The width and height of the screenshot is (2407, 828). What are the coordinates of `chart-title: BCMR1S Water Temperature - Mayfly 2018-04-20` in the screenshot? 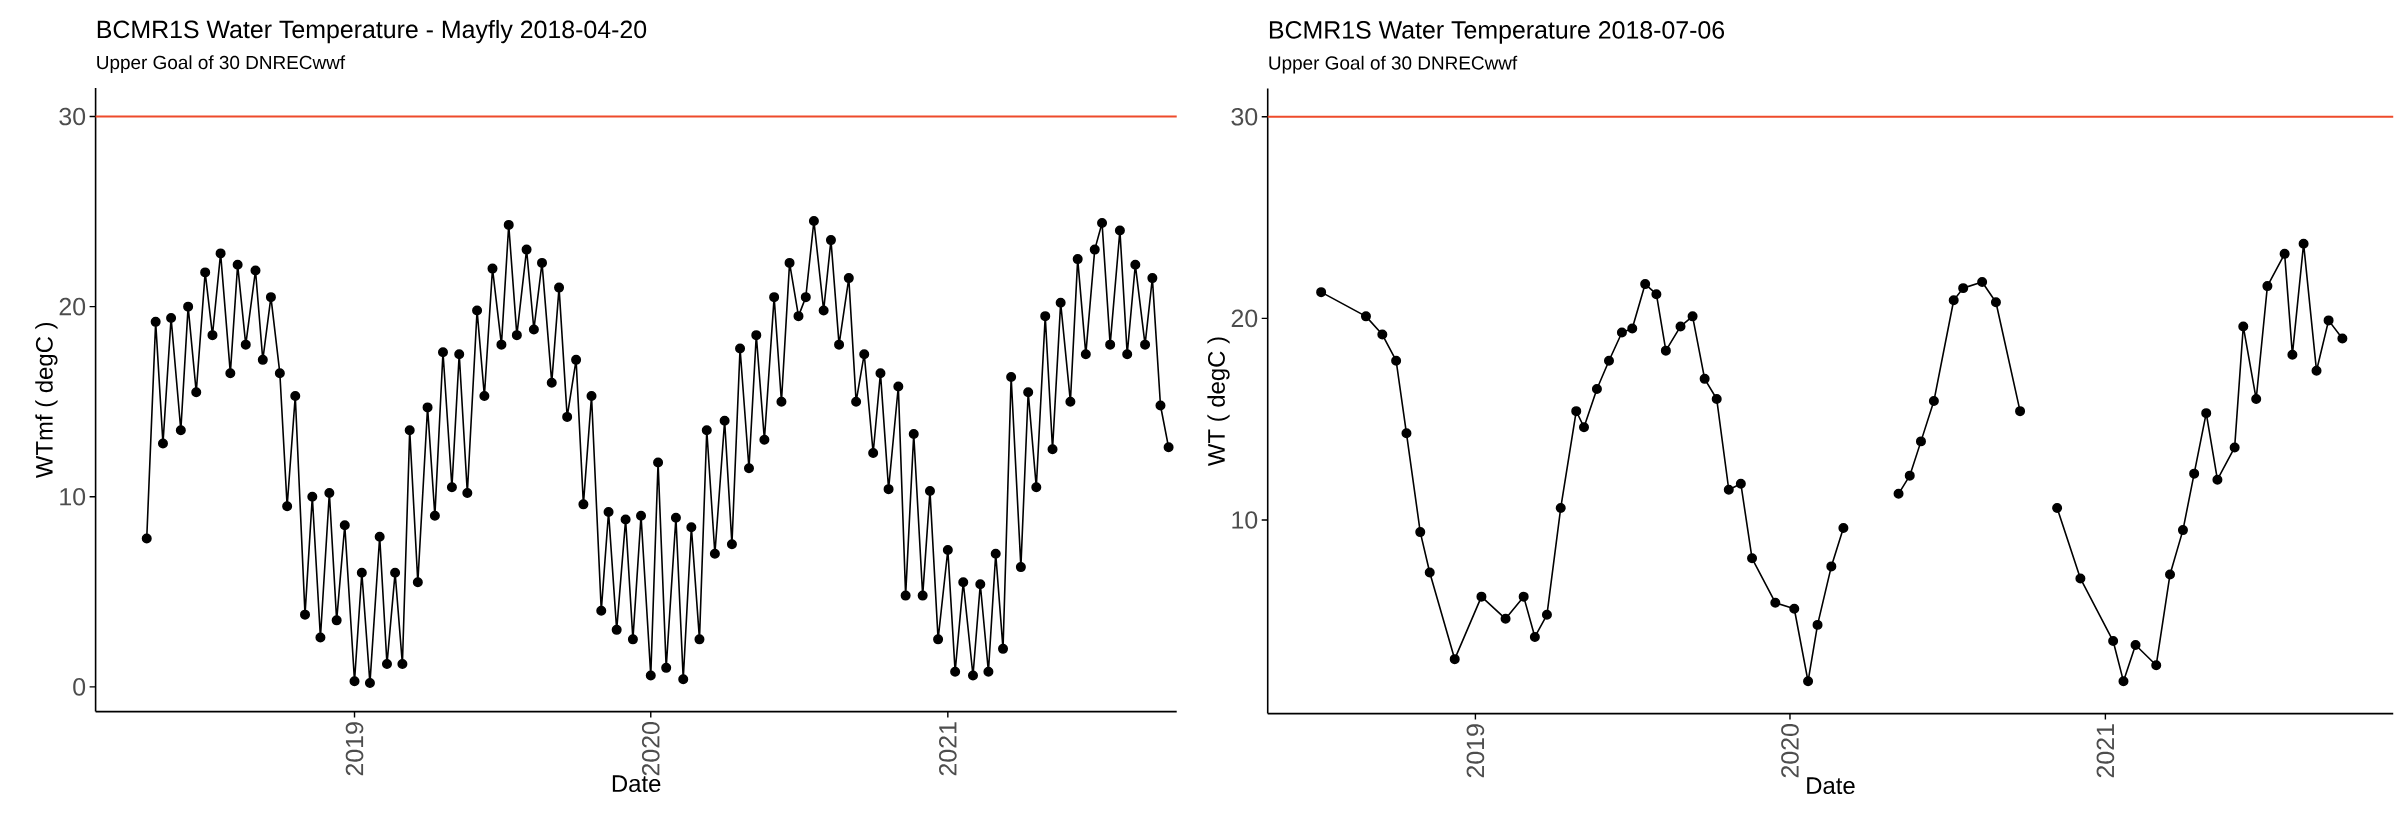 It's located at (372, 31).